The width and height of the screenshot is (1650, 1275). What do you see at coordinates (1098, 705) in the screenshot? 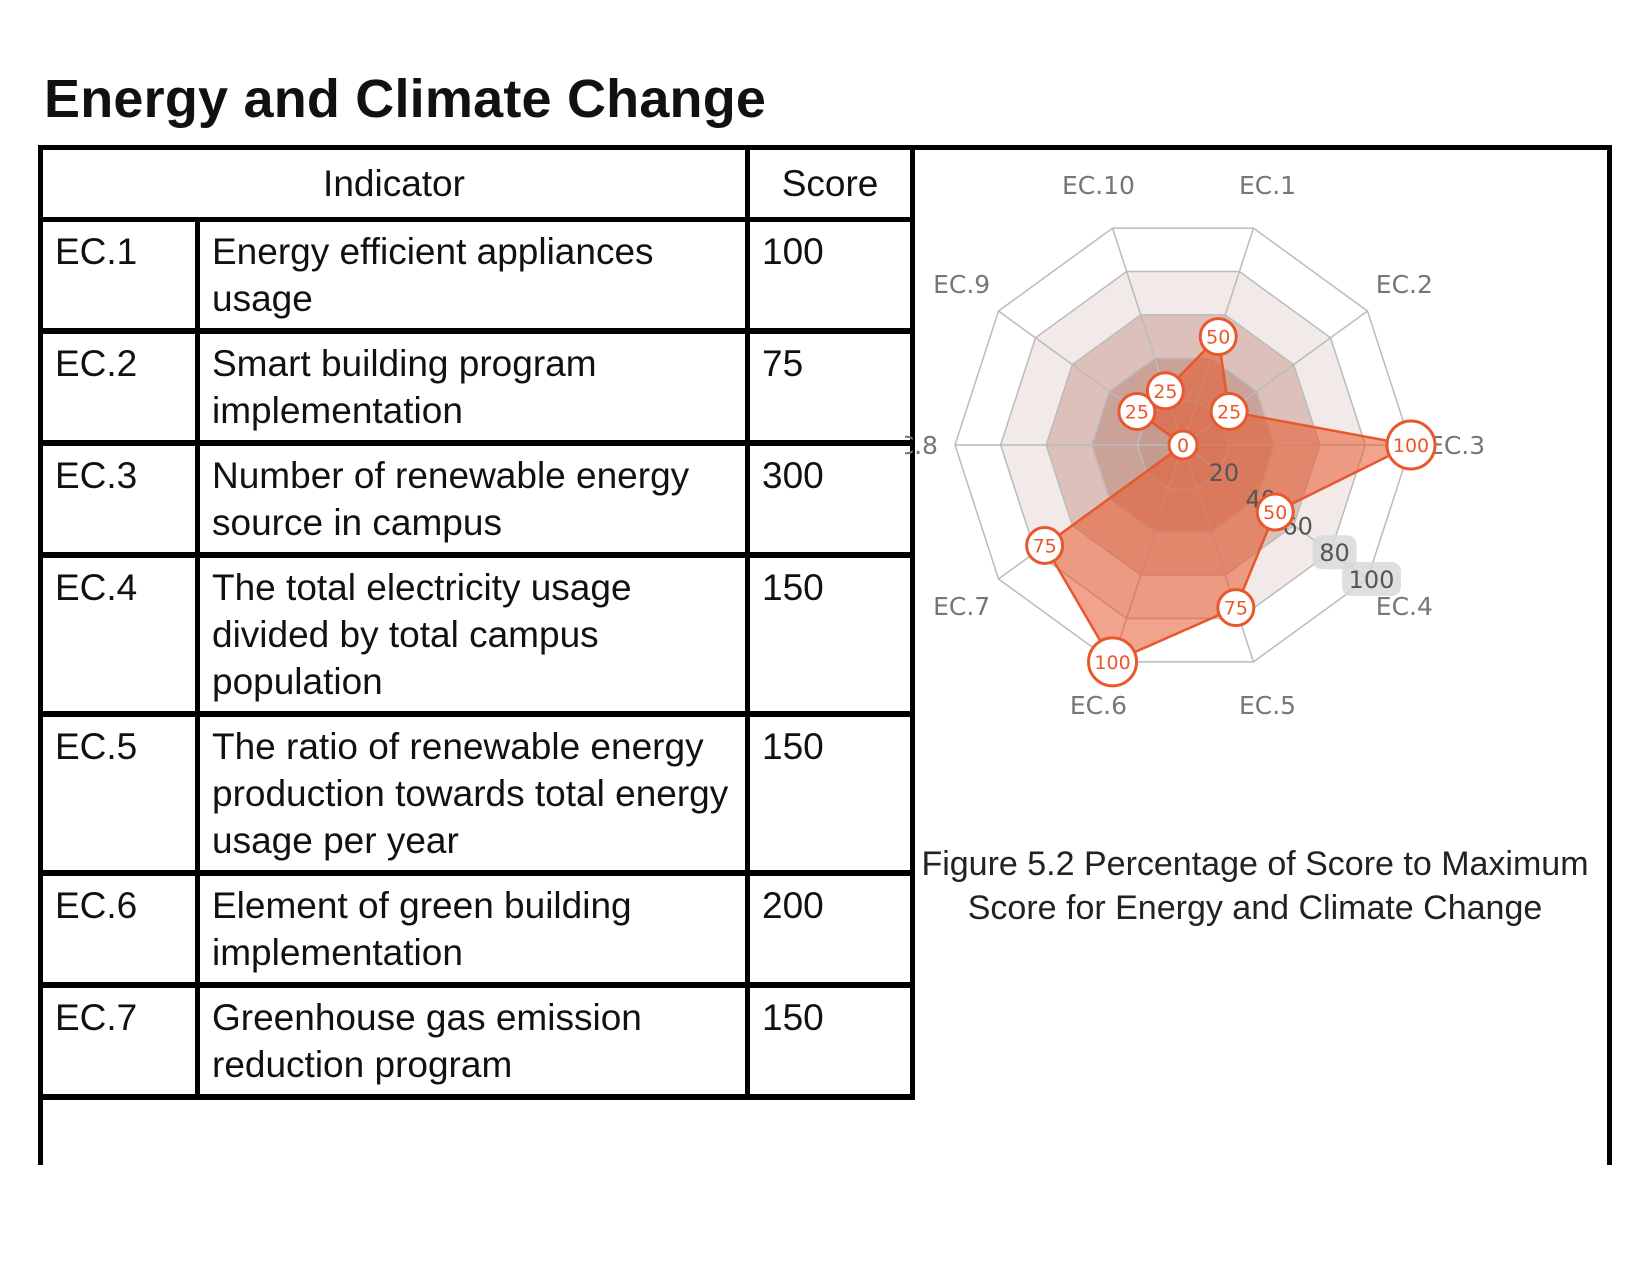
I see `radar-axis-label: EC.6` at bounding box center [1098, 705].